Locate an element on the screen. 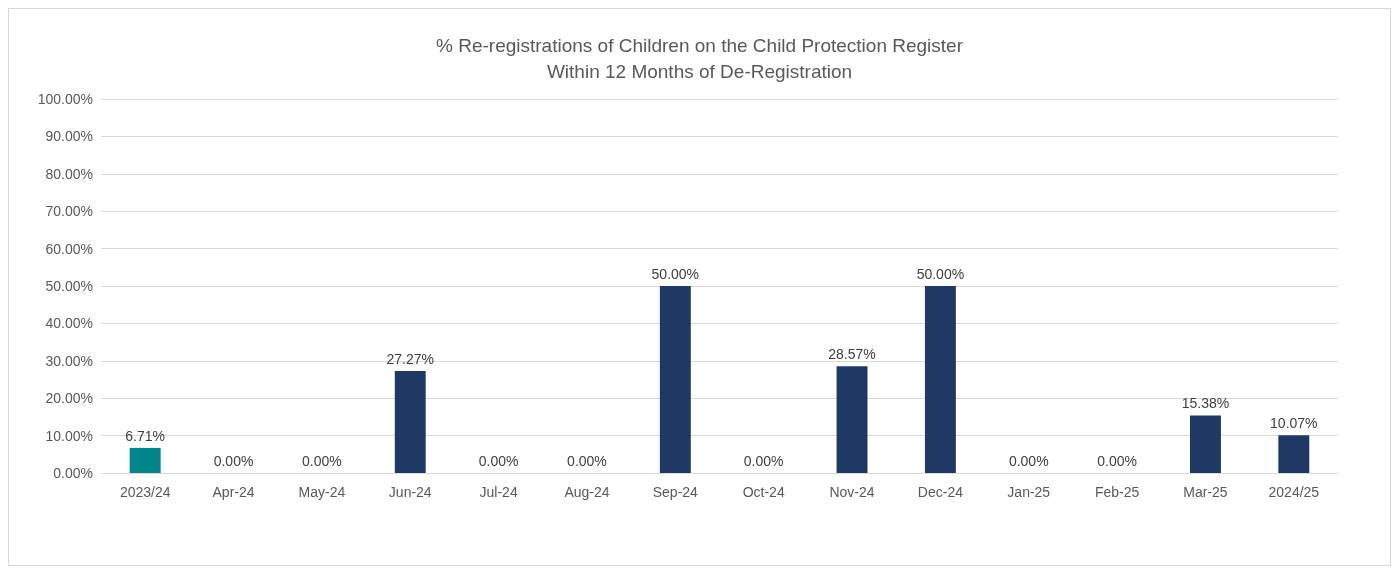 The image size is (1399, 574). data-label: 27.27% is located at coordinates (410, 359).